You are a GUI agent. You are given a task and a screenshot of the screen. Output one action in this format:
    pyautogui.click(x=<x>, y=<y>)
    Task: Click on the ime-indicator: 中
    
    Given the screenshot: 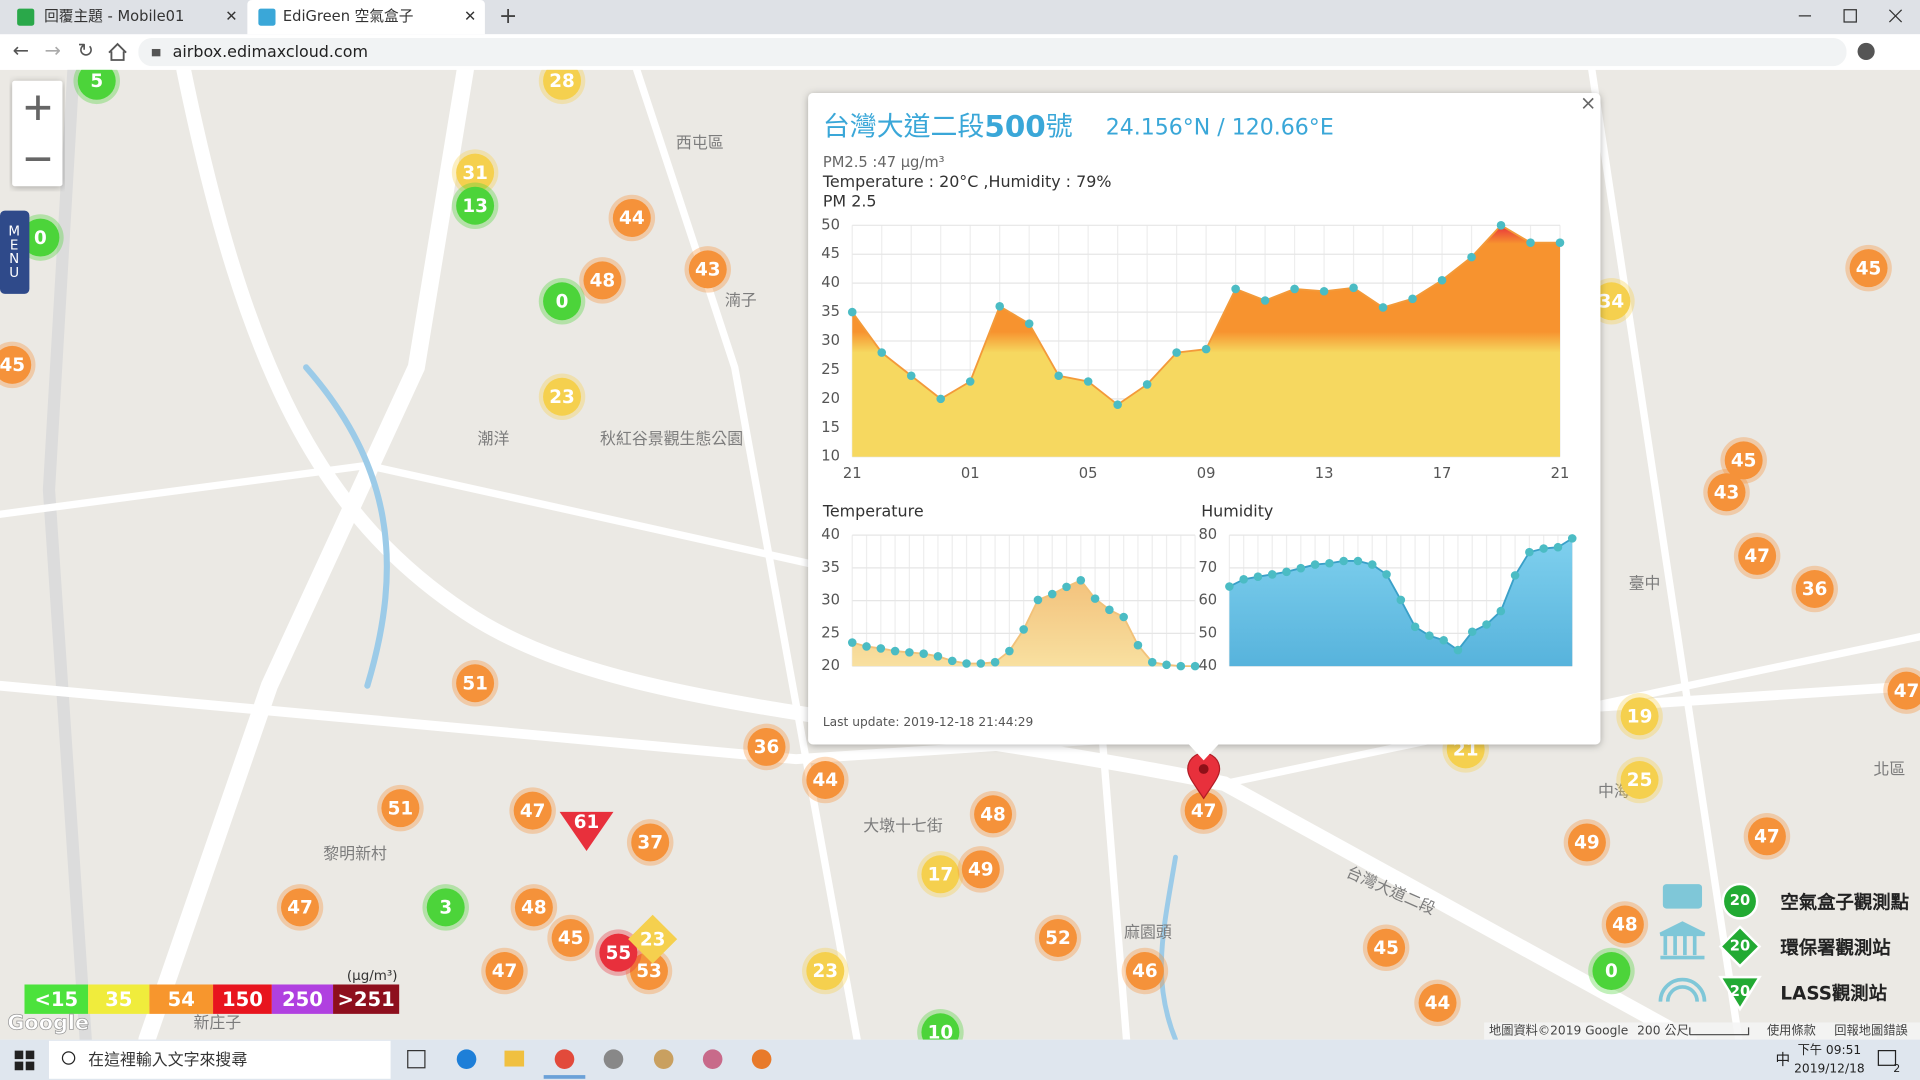 What is the action you would take?
    pyautogui.click(x=1783, y=1059)
    